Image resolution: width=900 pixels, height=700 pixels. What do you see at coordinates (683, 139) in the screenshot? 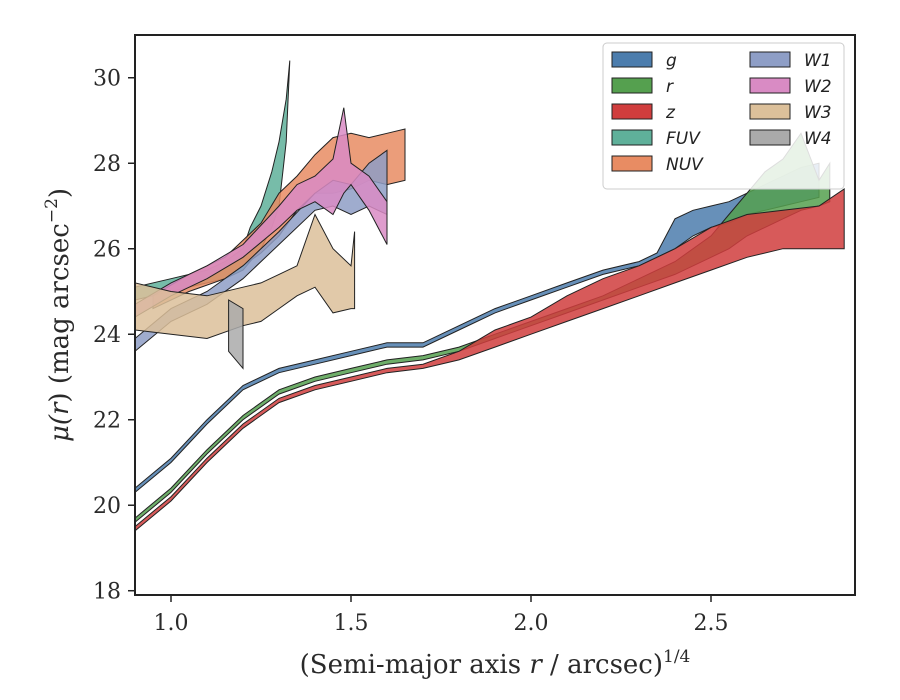
I see `legend-label-fuv: FUV` at bounding box center [683, 139].